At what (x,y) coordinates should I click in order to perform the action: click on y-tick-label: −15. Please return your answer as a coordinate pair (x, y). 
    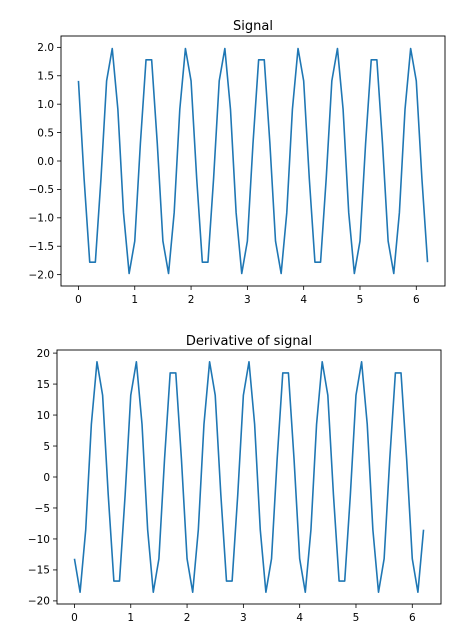
    Looking at the image, I should click on (39, 571).